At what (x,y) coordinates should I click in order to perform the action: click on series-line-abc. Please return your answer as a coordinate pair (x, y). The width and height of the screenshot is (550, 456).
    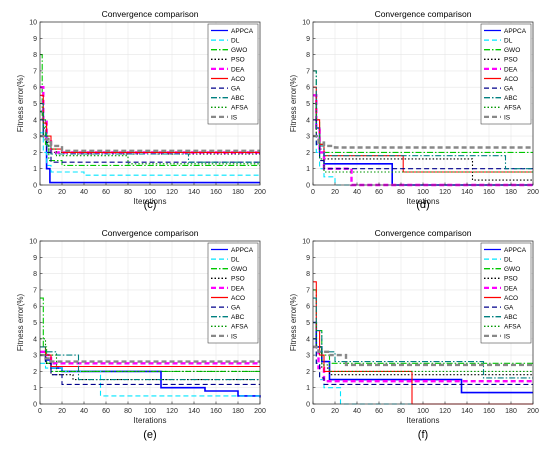
    Looking at the image, I should click on (423, 338).